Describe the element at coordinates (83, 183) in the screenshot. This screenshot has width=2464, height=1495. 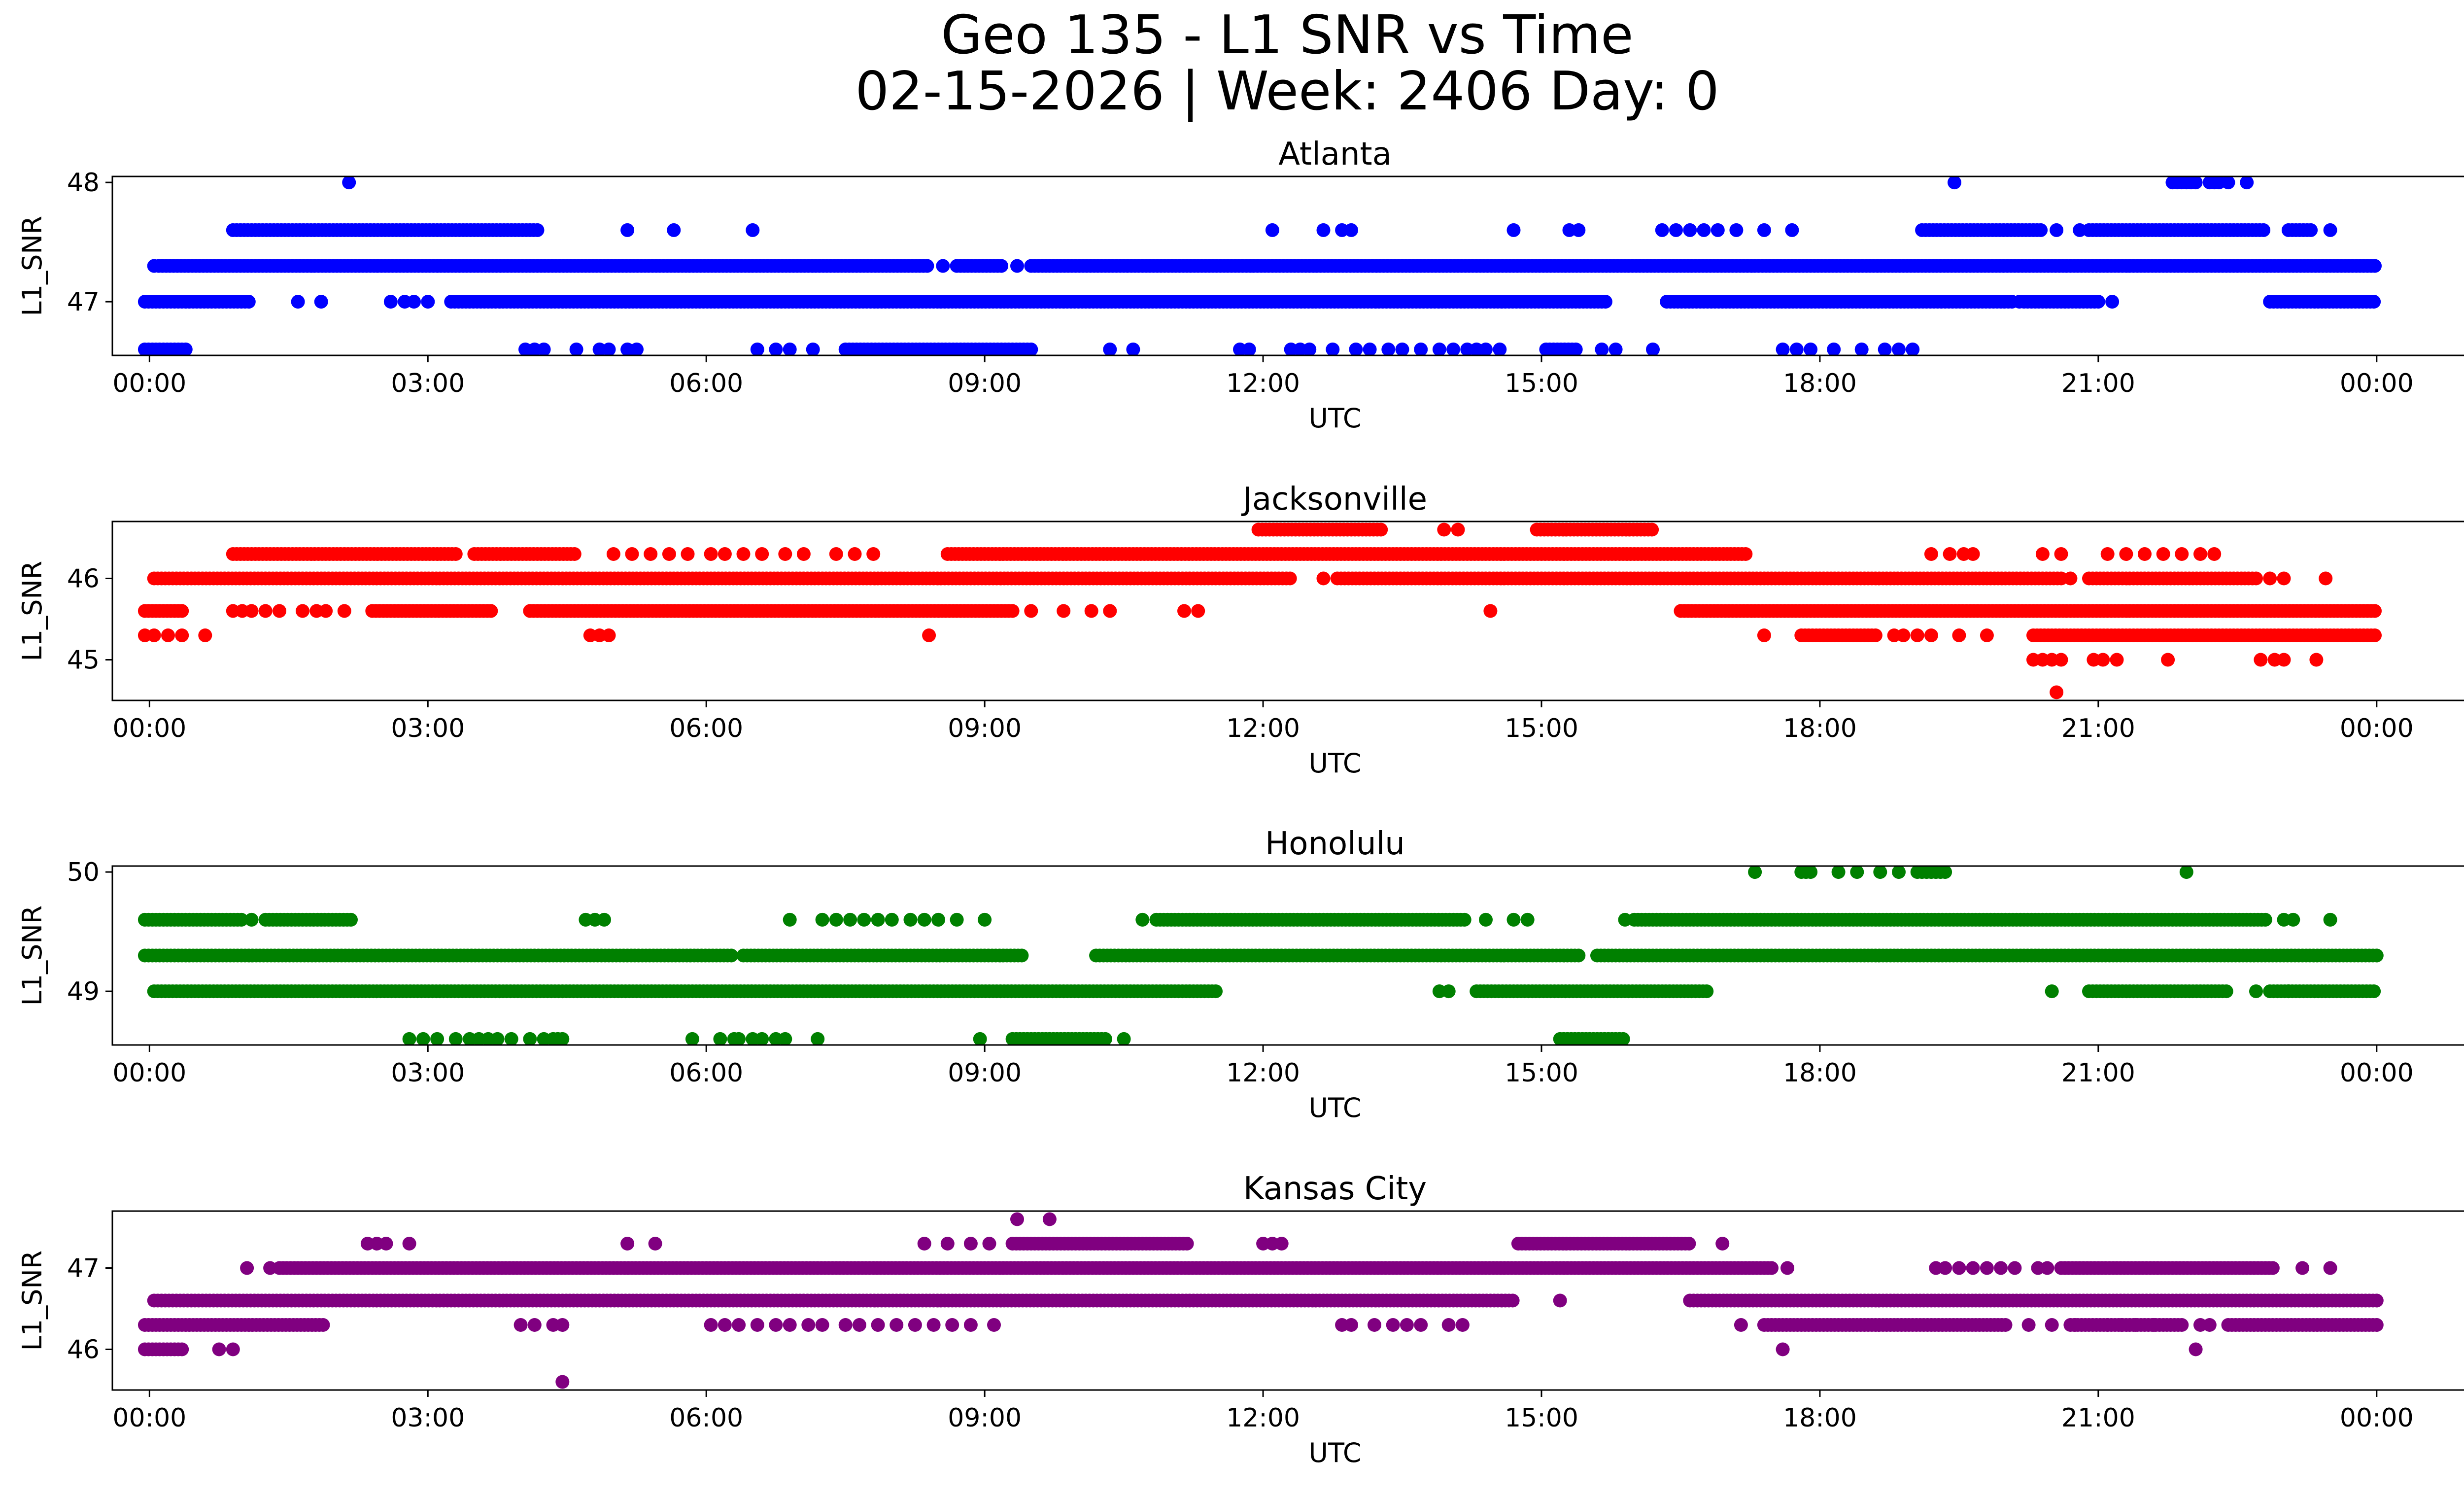
I see `y-tick-label: 48` at that location.